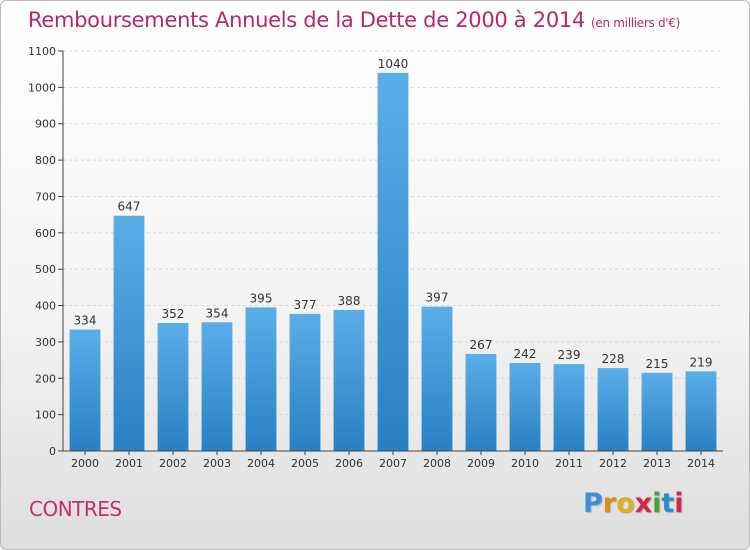 This screenshot has height=550, width=750. I want to click on place-name: CONTRES, so click(75, 509).